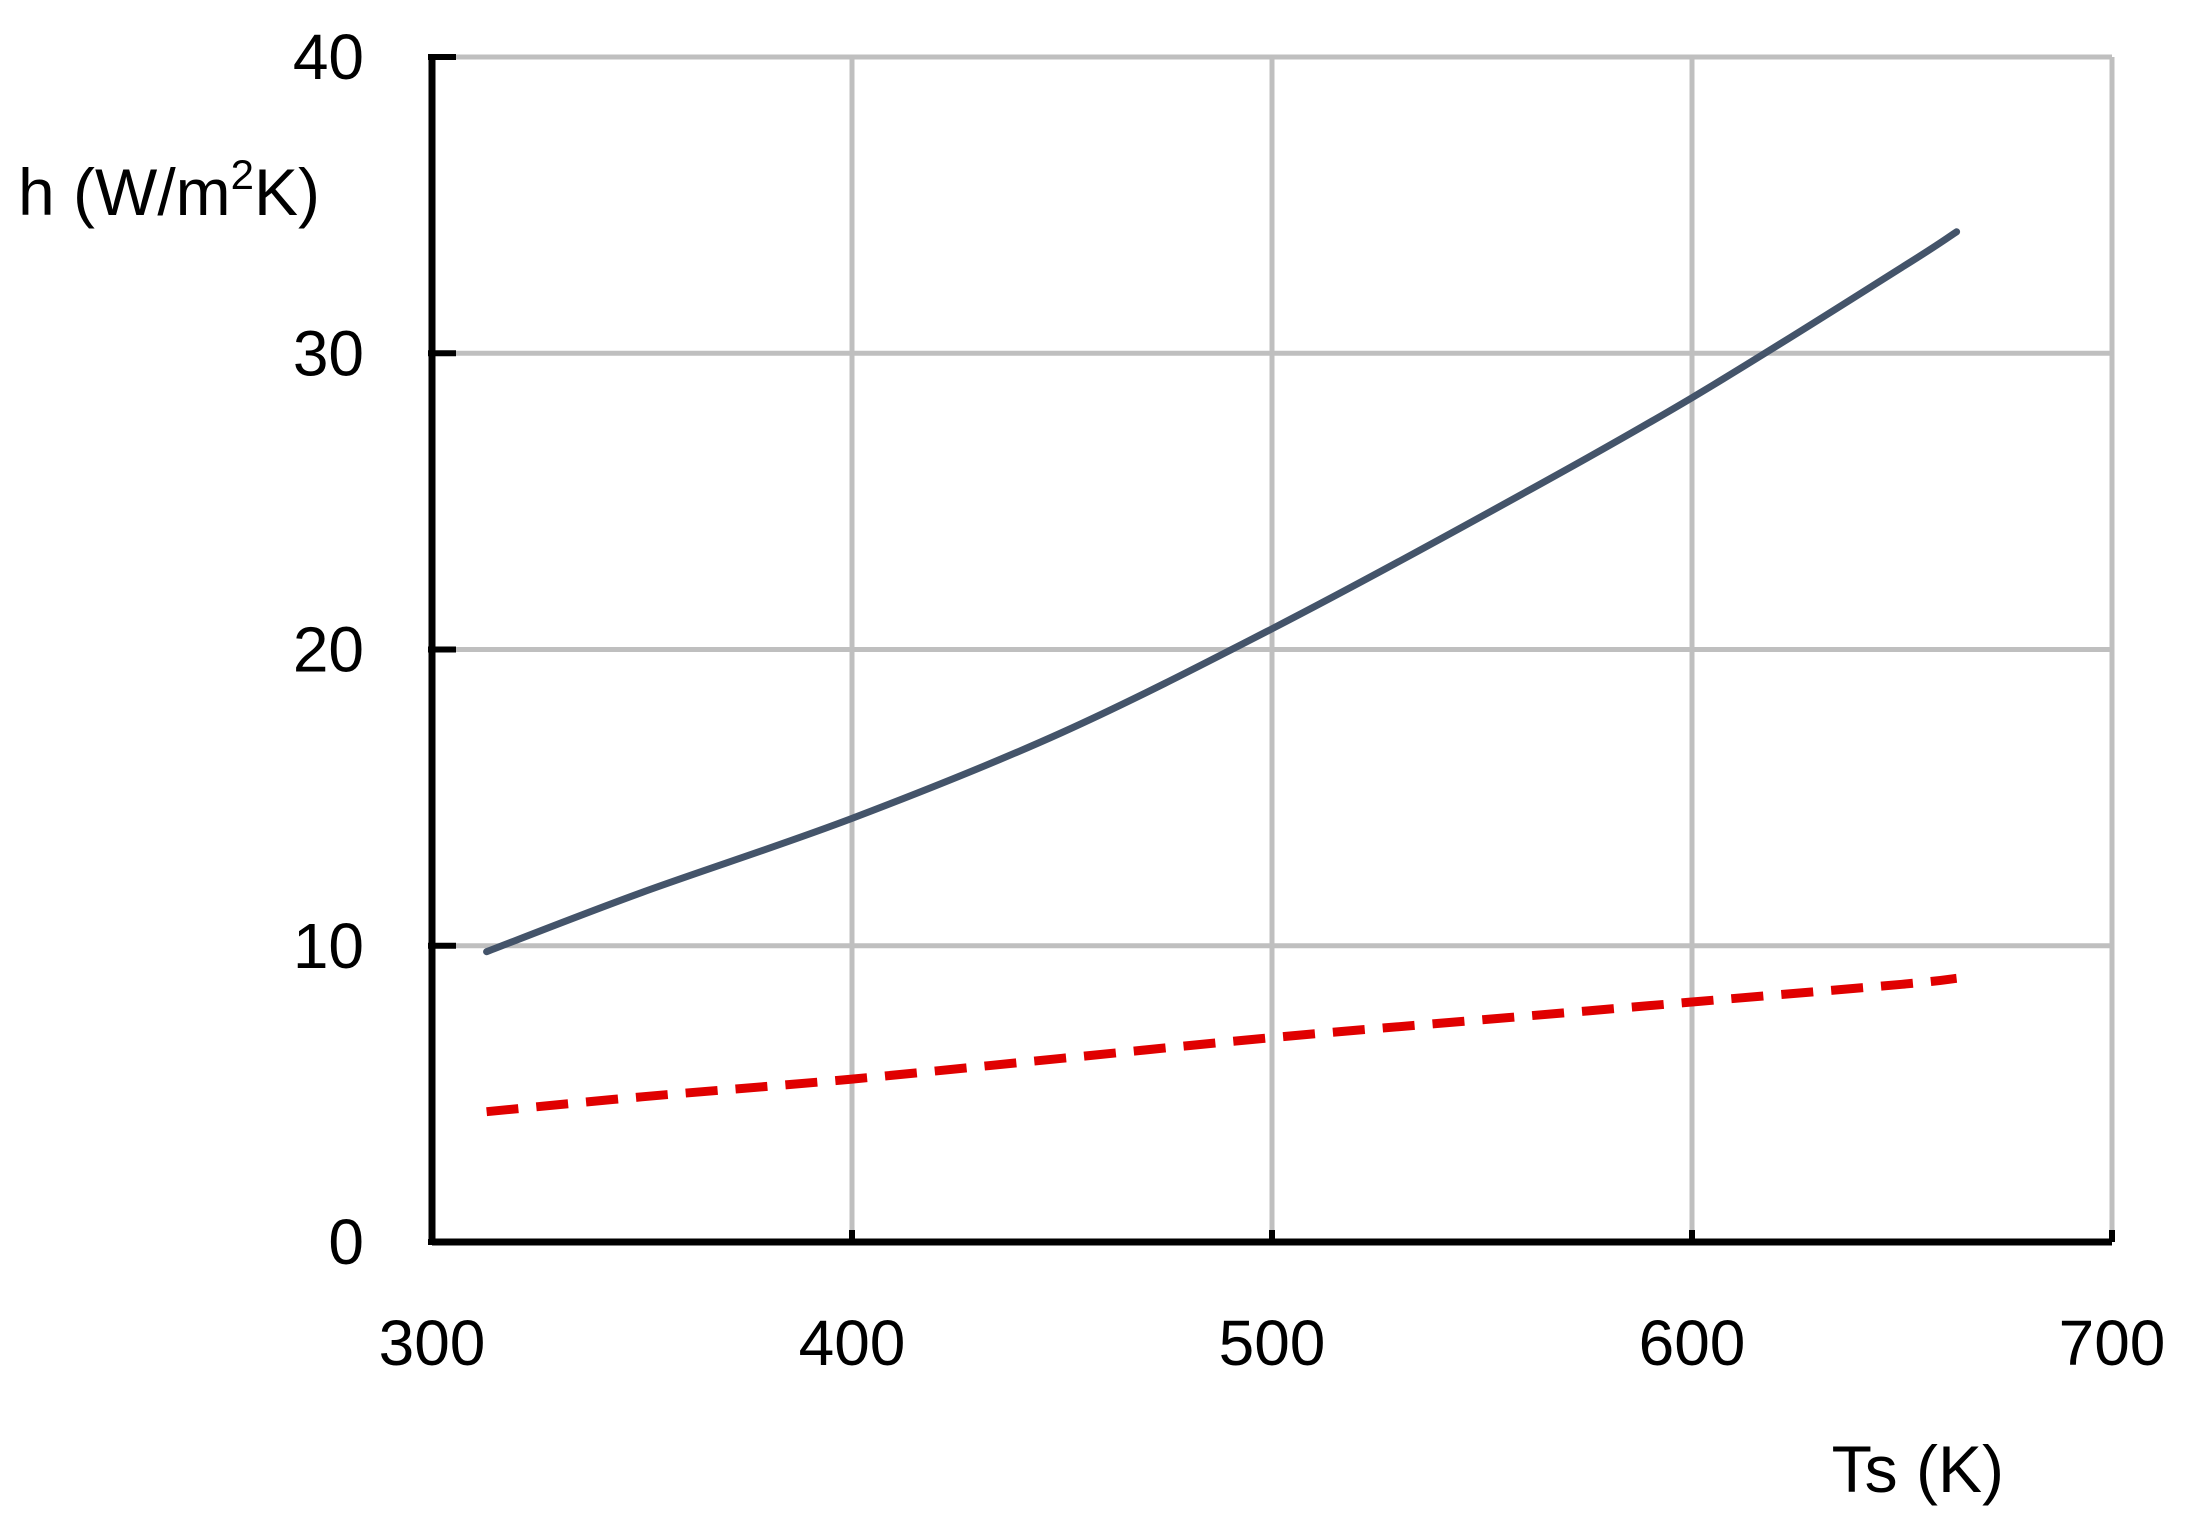  I want to click on series-line-2-dashed, so click(1222, 1045).